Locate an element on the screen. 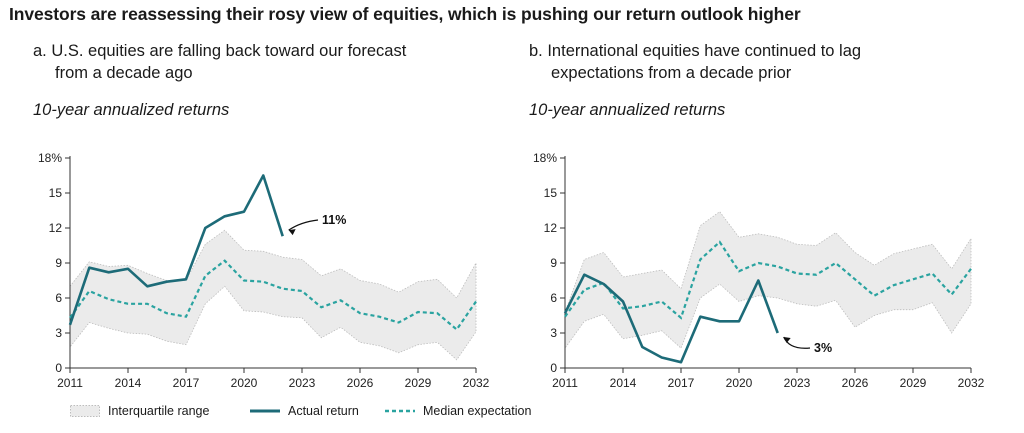  chart-b-y-tick-label: 15 is located at coordinates (551, 193).